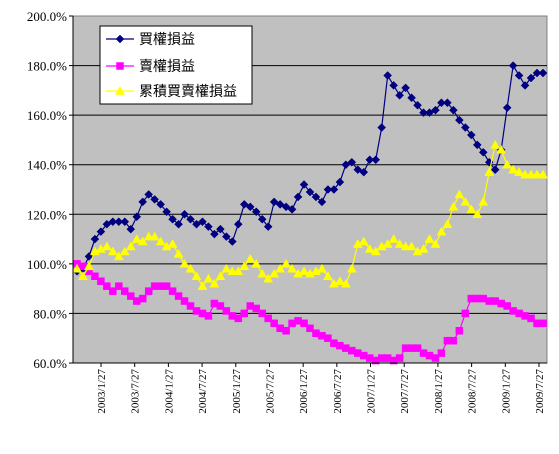 This screenshot has width=559, height=454. I want to click on legend: 買權損益 賣權損益 累積買賣權損益, so click(176, 65).